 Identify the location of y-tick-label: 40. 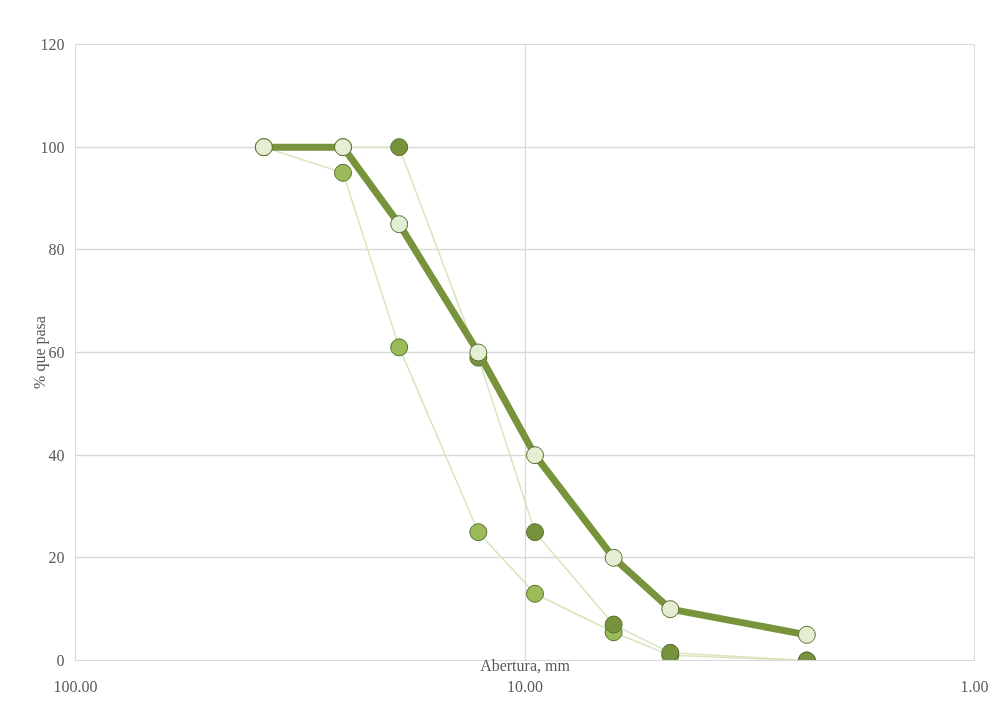
(56, 455).